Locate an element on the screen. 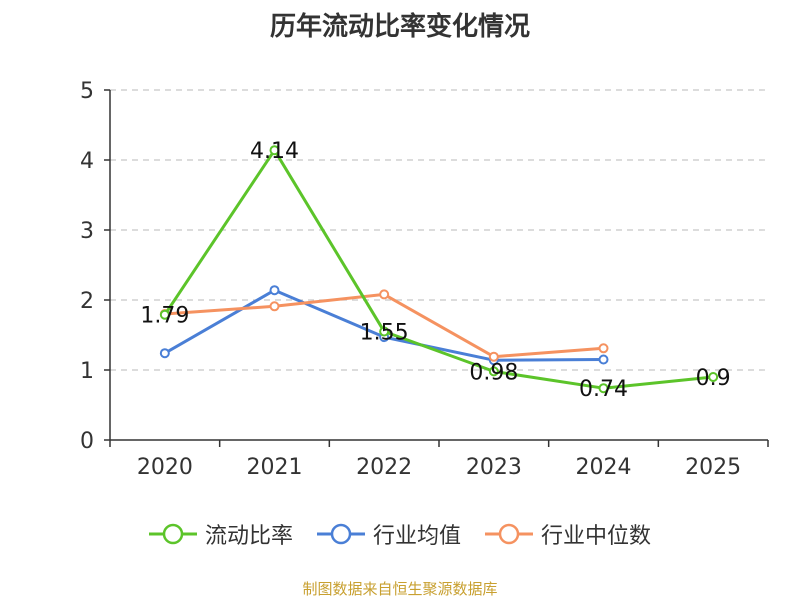 The image size is (800, 600). data-label-current-ratio-2025: 0.9 is located at coordinates (713, 378).